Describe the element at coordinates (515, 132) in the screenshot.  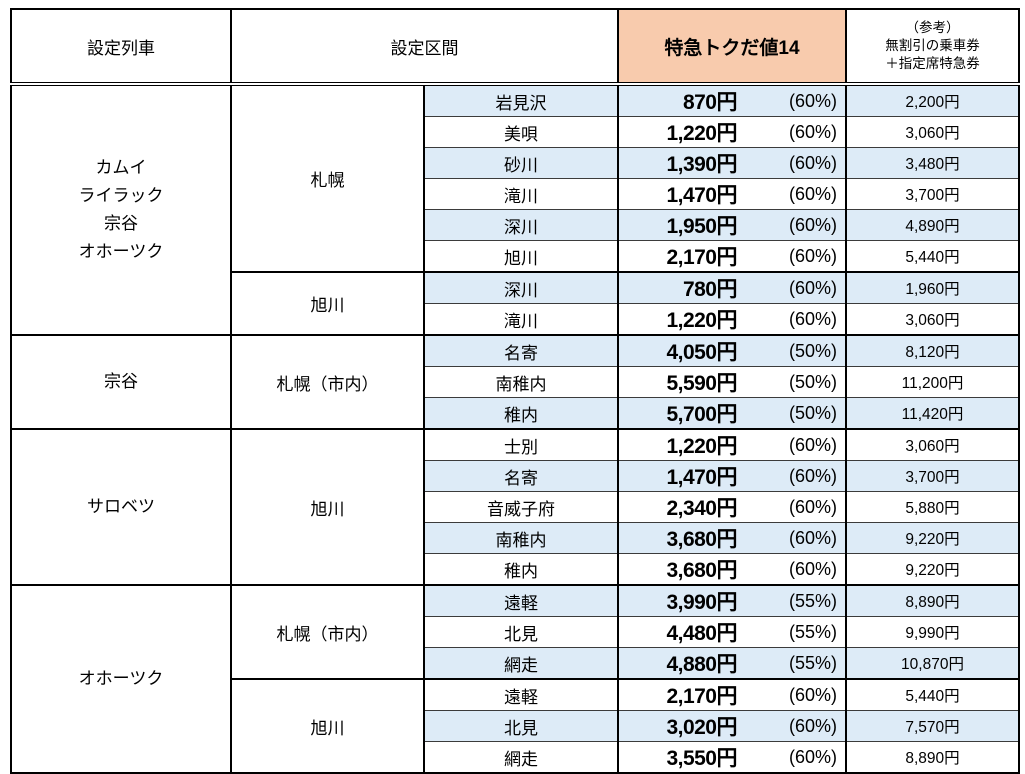
I see `table-row: 美唄 1,220円 (60%) 3,060円` at that location.